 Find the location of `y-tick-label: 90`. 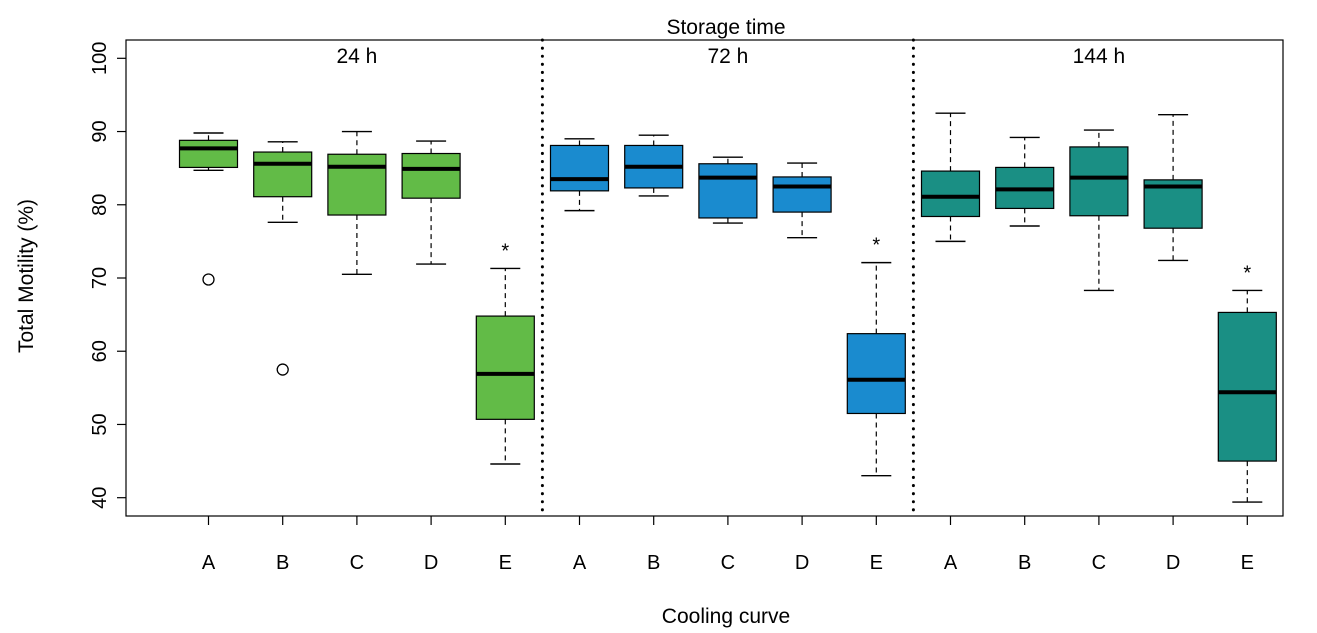

y-tick-label: 90 is located at coordinates (100, 131).